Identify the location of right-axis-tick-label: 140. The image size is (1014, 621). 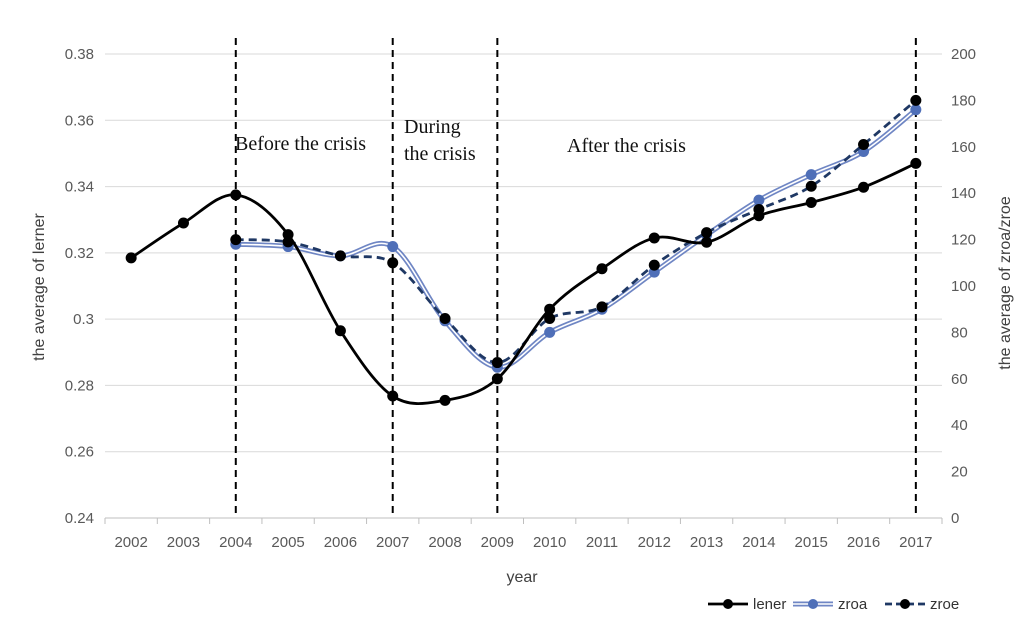
(963, 193).